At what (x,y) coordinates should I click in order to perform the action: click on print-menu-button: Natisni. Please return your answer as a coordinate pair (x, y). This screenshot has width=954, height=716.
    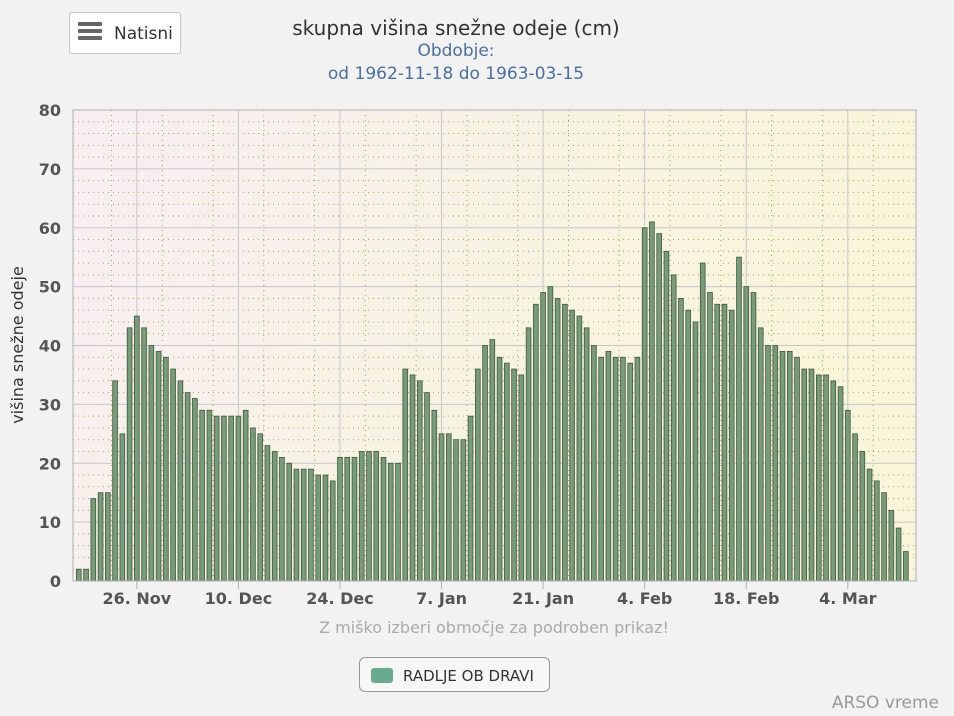
    Looking at the image, I should click on (125, 33).